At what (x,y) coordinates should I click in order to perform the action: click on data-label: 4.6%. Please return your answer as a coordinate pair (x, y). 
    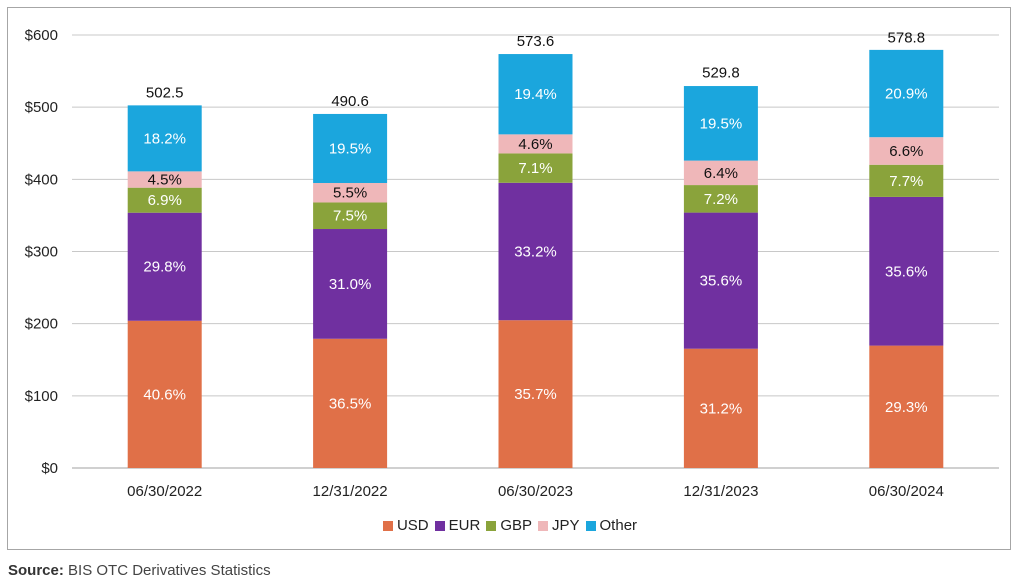
    Looking at the image, I should click on (535, 144).